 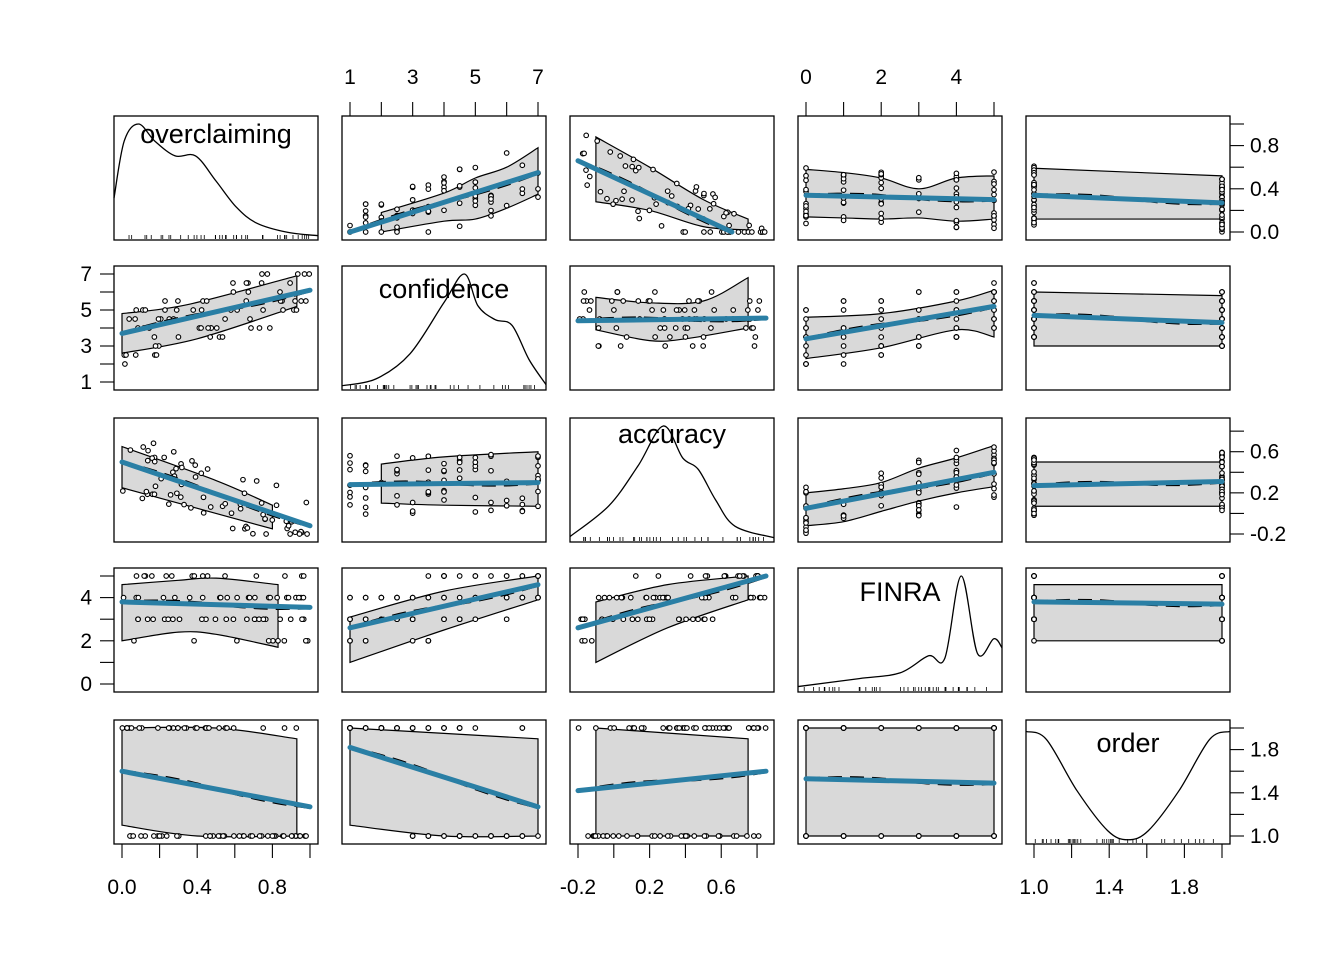 I want to click on fit-line-accuracy-vs-order, so click(x=1128, y=484).